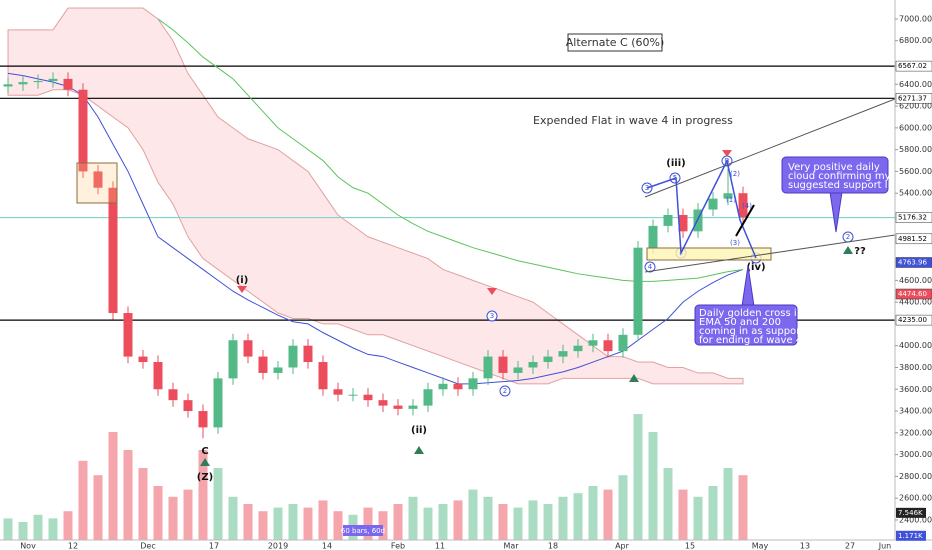 The width and height of the screenshot is (932, 550). Describe the element at coordinates (915, 367) in the screenshot. I see `y-tick-label: 3800.00` at that location.